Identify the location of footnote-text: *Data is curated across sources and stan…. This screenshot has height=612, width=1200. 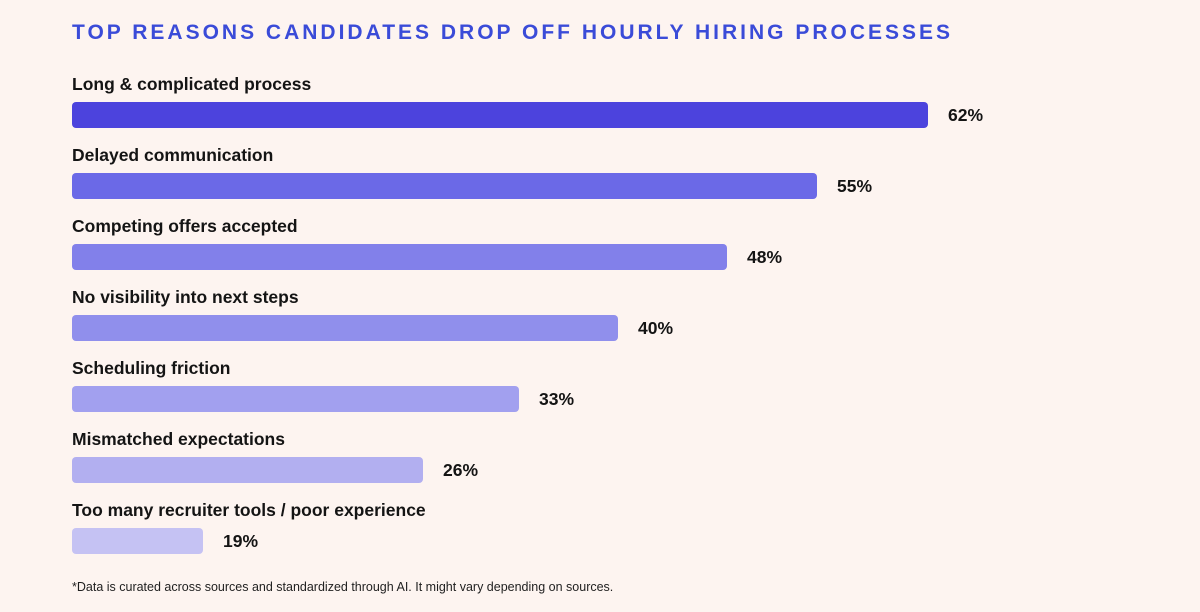
(343, 587).